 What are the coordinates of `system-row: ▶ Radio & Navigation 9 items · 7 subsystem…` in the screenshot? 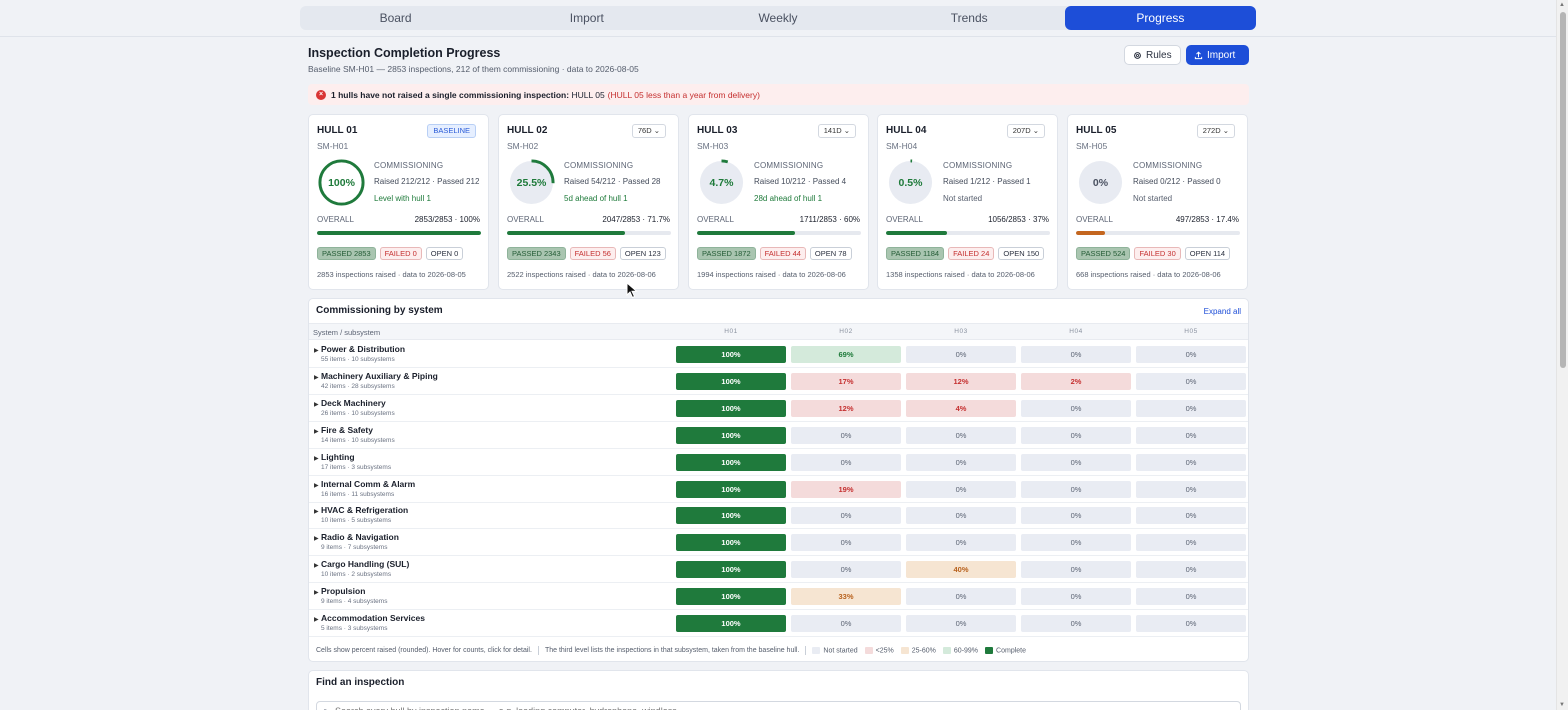 It's located at (778, 543).